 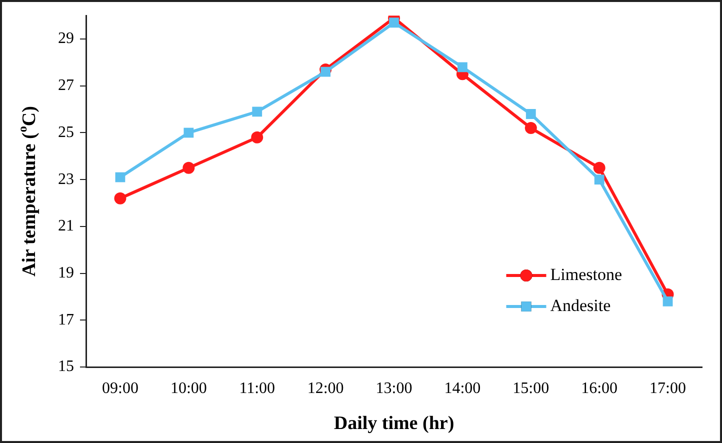 I want to click on legend-label: Limestone, so click(x=586, y=274).